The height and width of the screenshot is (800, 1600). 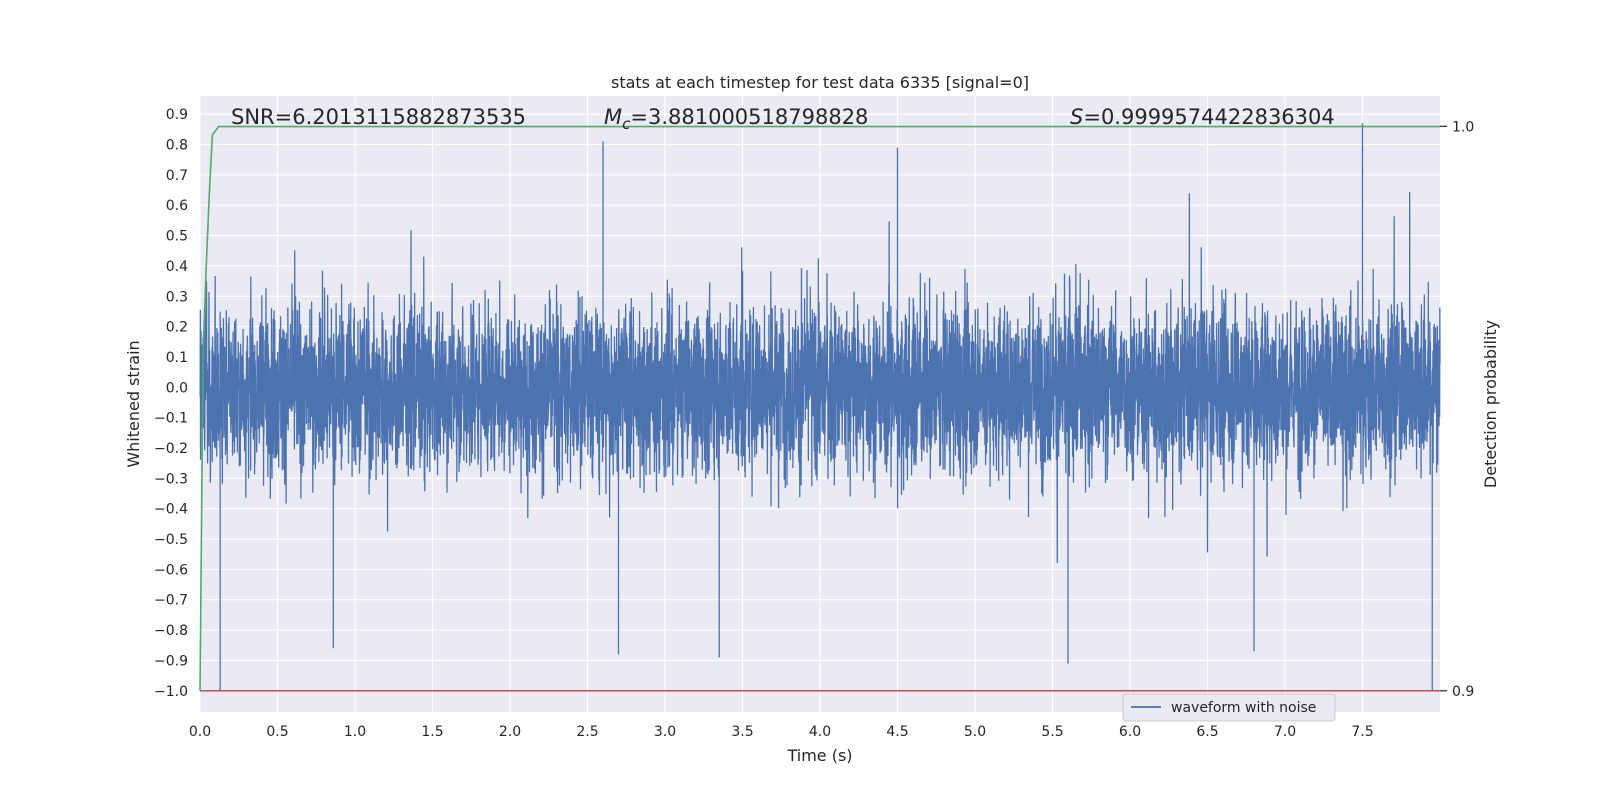 I want to click on y-tick-label: −1.0, so click(x=171, y=692).